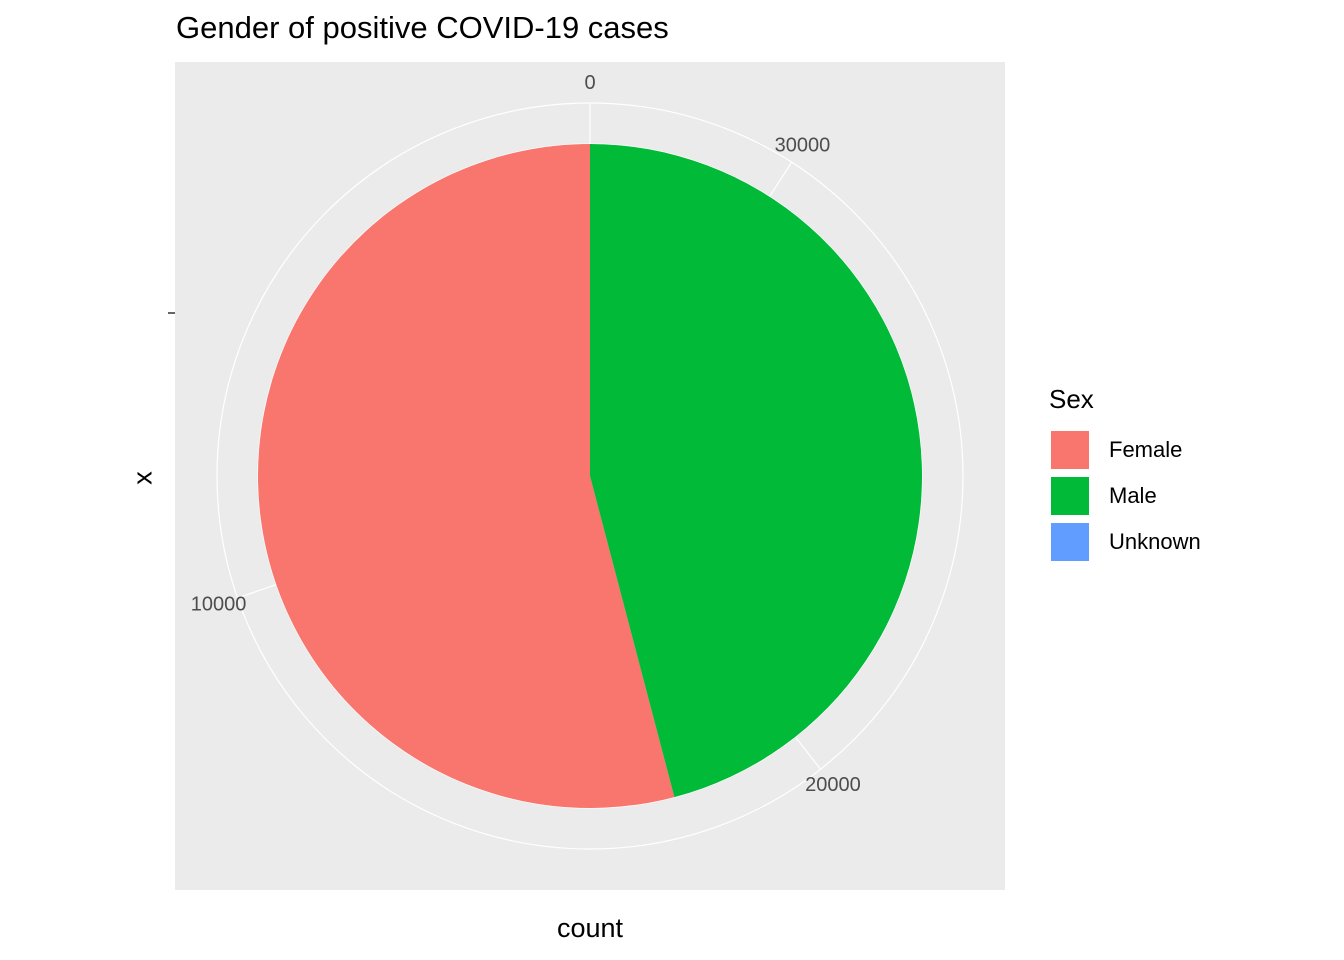  Describe the element at coordinates (1070, 542) in the screenshot. I see `legend-swatch-unknown` at that location.